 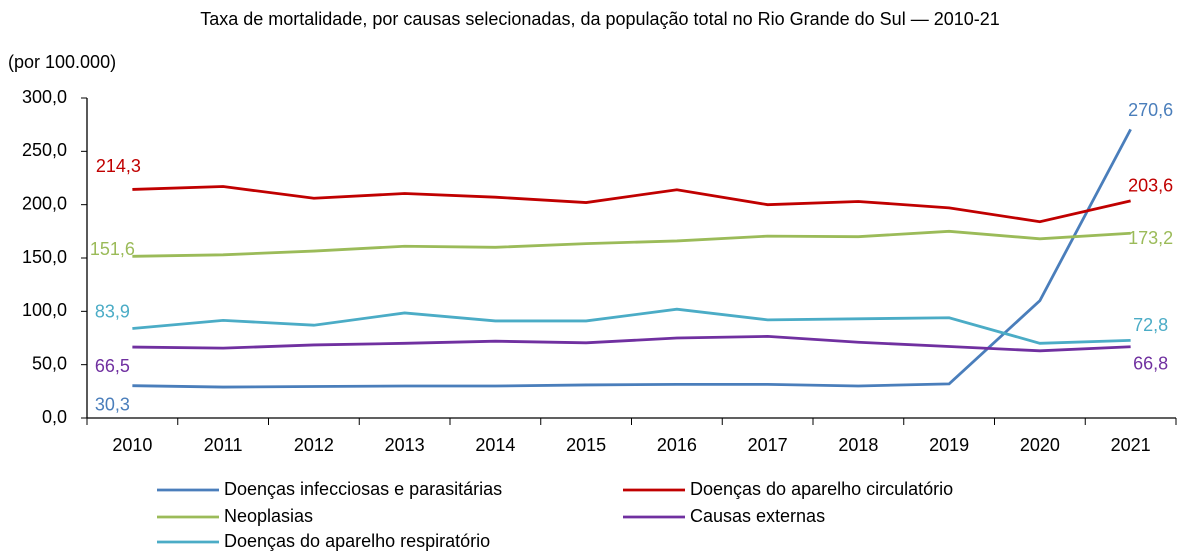 I want to click on value-label: 30,3, so click(x=112, y=404).